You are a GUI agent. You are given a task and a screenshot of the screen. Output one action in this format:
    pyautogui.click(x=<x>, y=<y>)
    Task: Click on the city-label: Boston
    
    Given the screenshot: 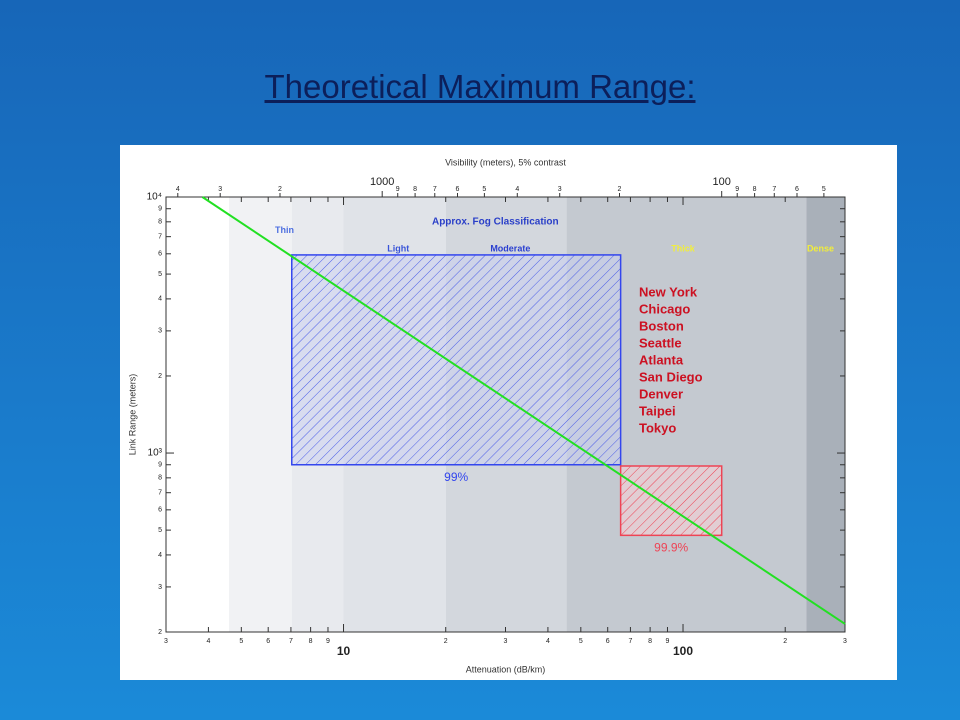 What is the action you would take?
    pyautogui.click(x=661, y=325)
    